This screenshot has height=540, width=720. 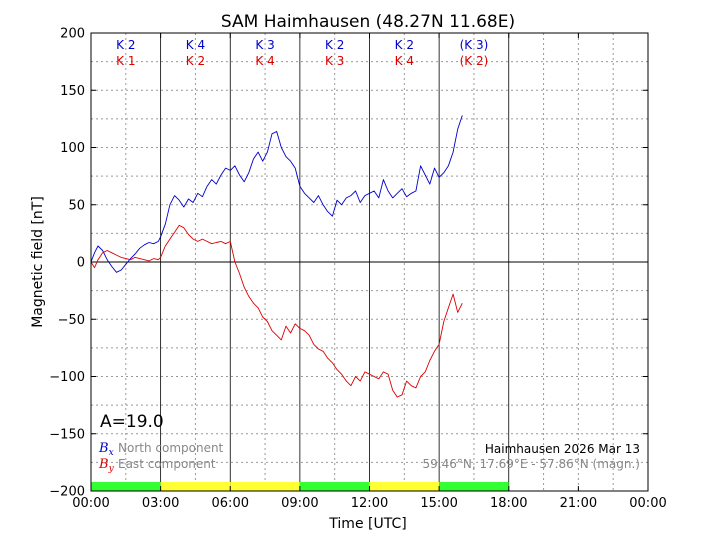 What do you see at coordinates (369, 503) in the screenshot?
I see `x-tick-label: 12:00` at bounding box center [369, 503].